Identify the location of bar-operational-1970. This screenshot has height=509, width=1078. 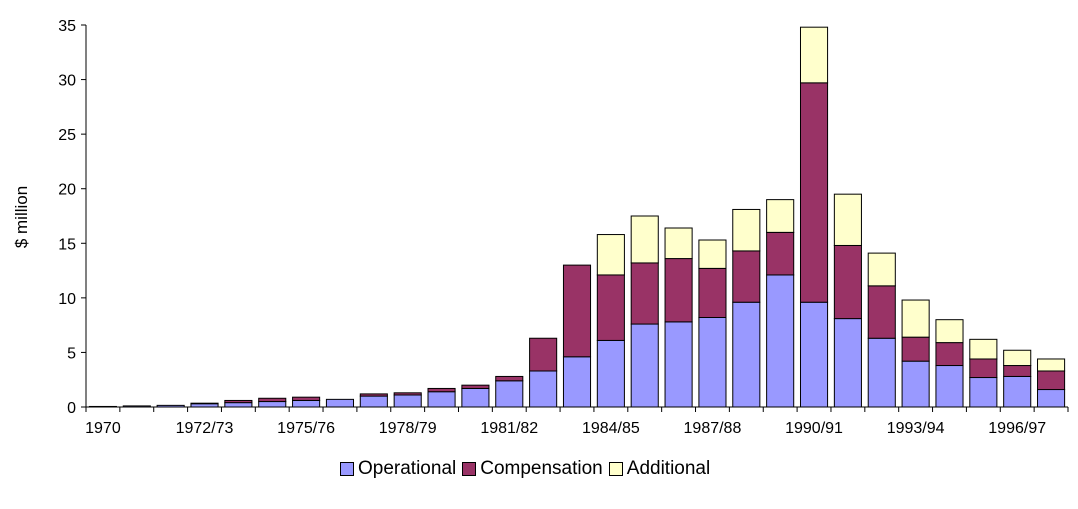
(102, 406).